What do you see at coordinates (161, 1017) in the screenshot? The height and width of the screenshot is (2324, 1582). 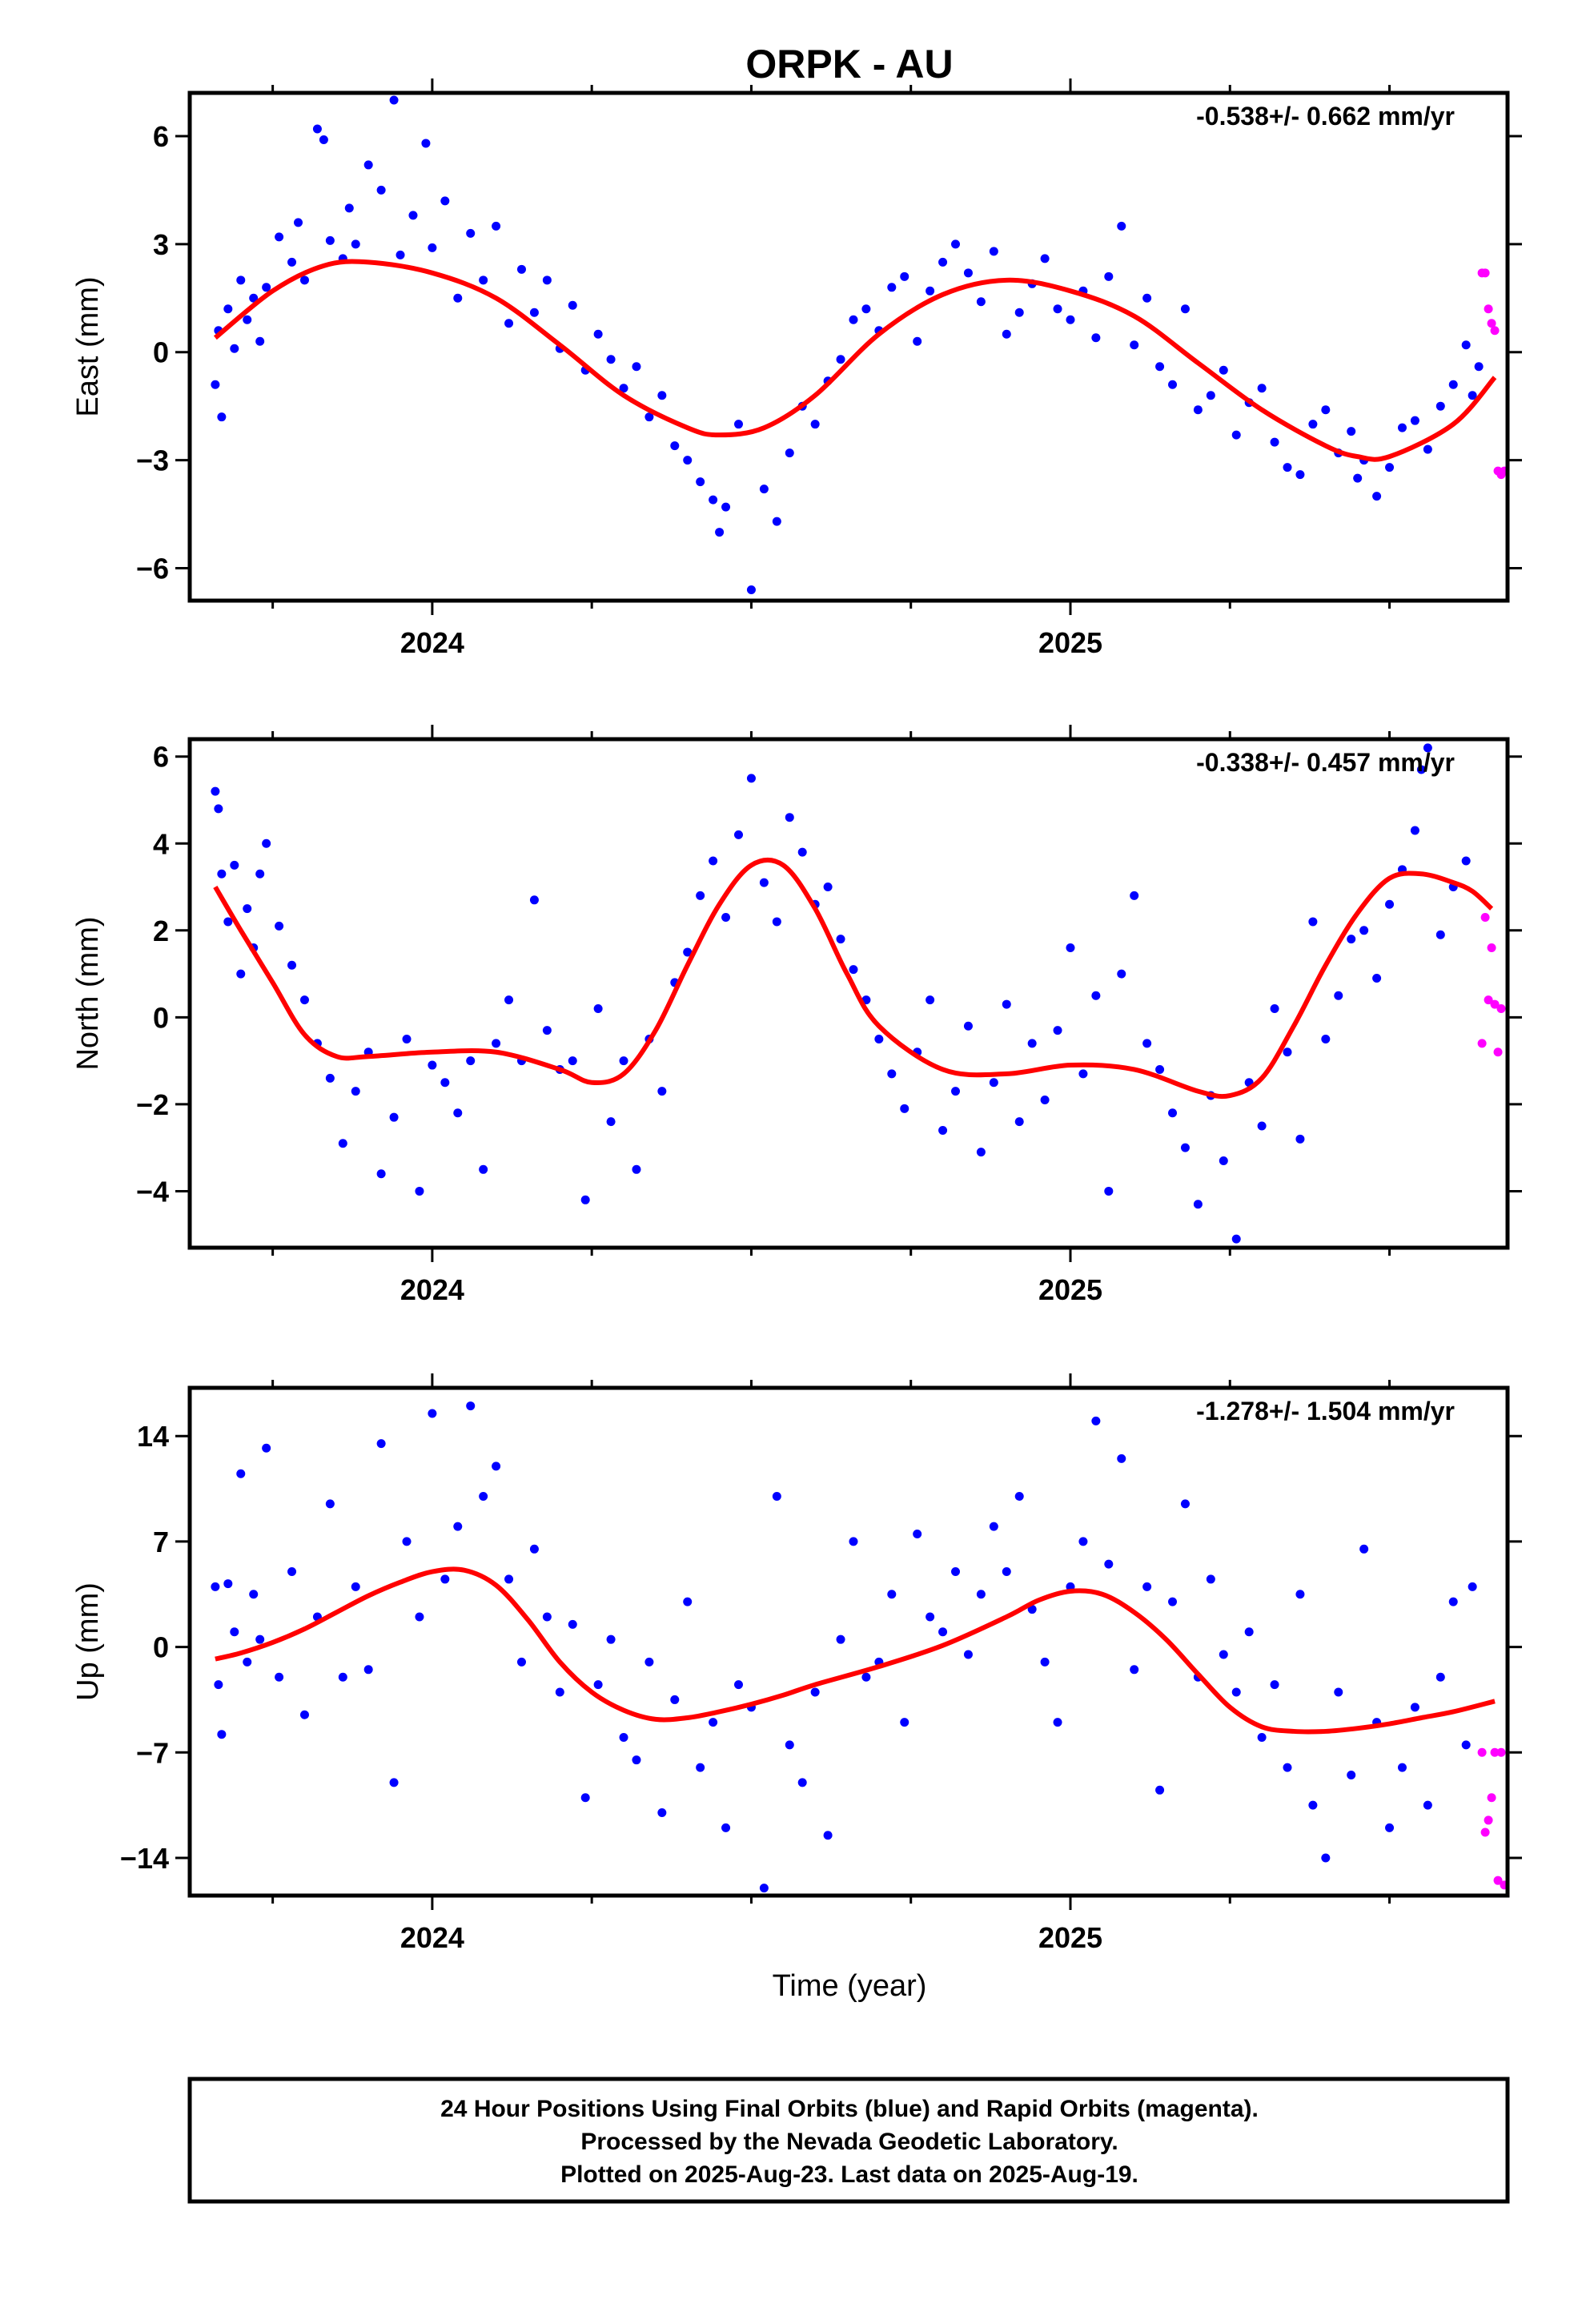 I see `north-y-tick-label: 0` at bounding box center [161, 1017].